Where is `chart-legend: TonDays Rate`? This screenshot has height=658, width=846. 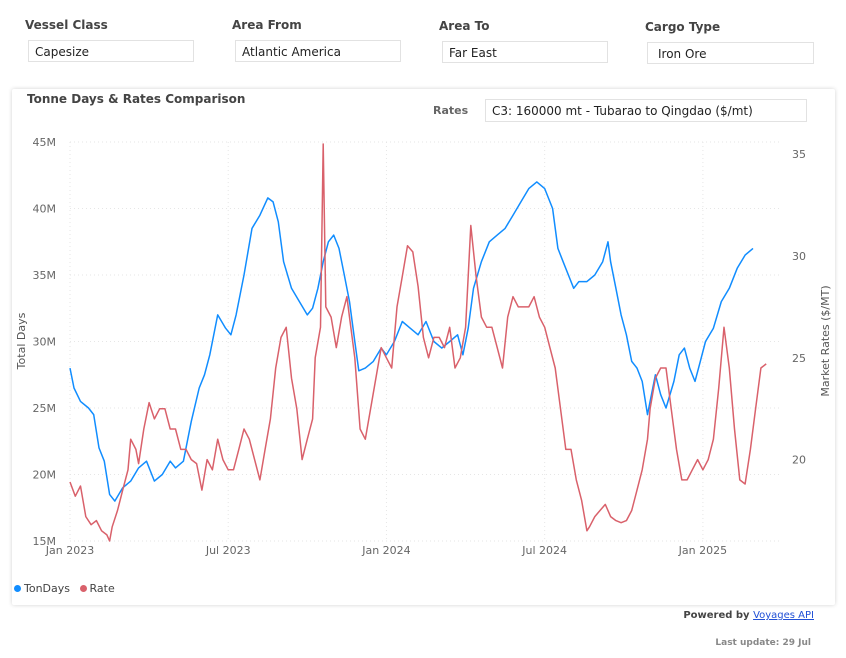
chart-legend: TonDays Rate is located at coordinates (67, 588).